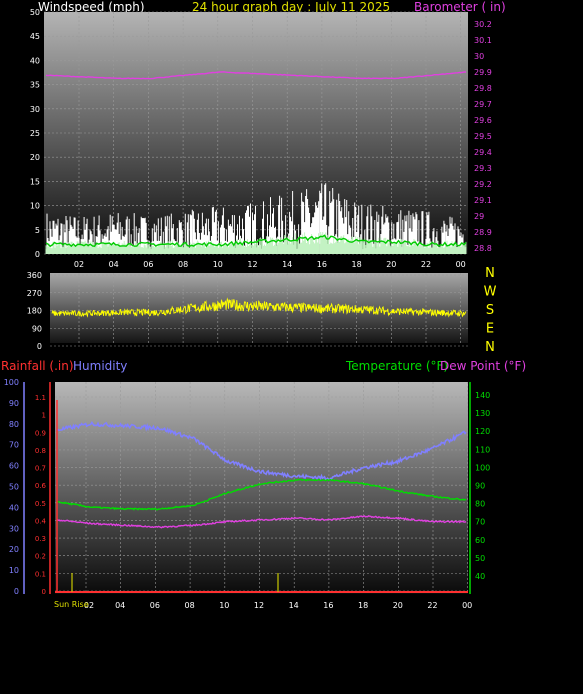 The height and width of the screenshot is (694, 583). Describe the element at coordinates (34, 275) in the screenshot. I see `direction-tick-label: 360` at that location.